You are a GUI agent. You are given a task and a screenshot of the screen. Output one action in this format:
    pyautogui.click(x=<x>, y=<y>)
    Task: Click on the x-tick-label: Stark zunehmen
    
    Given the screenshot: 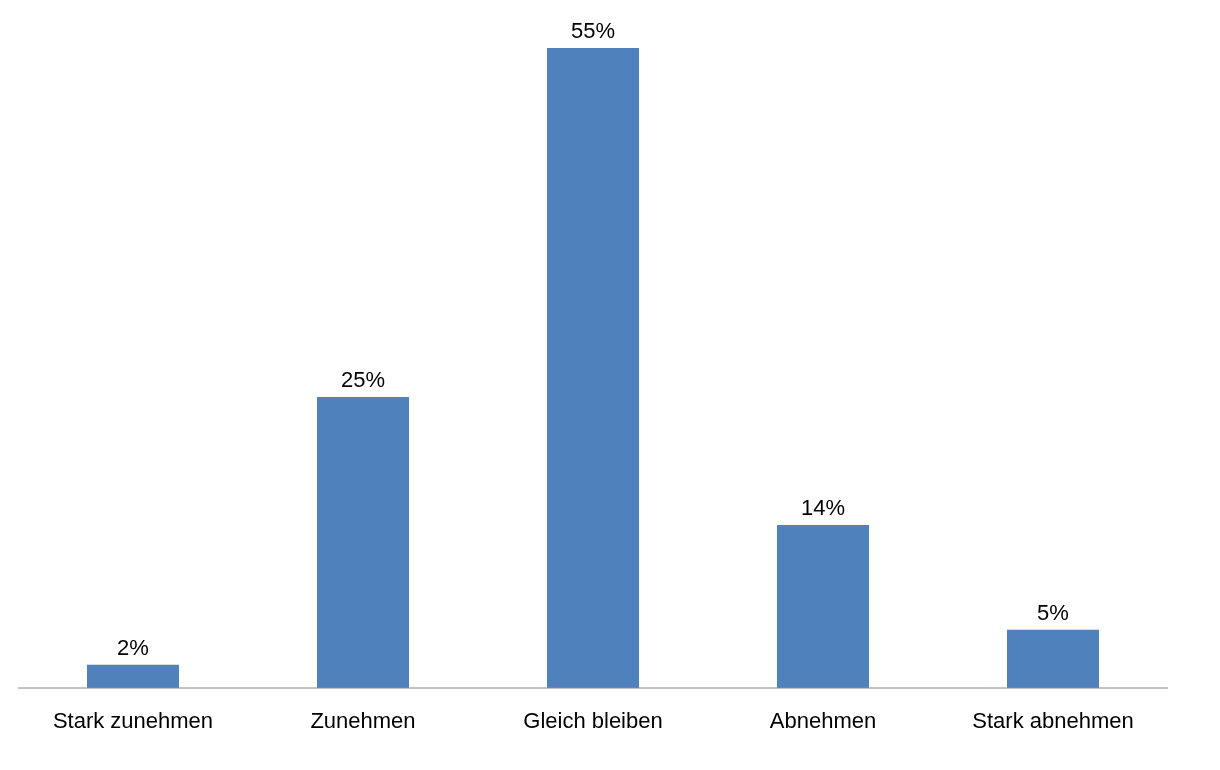 What is the action you would take?
    pyautogui.click(x=133, y=720)
    